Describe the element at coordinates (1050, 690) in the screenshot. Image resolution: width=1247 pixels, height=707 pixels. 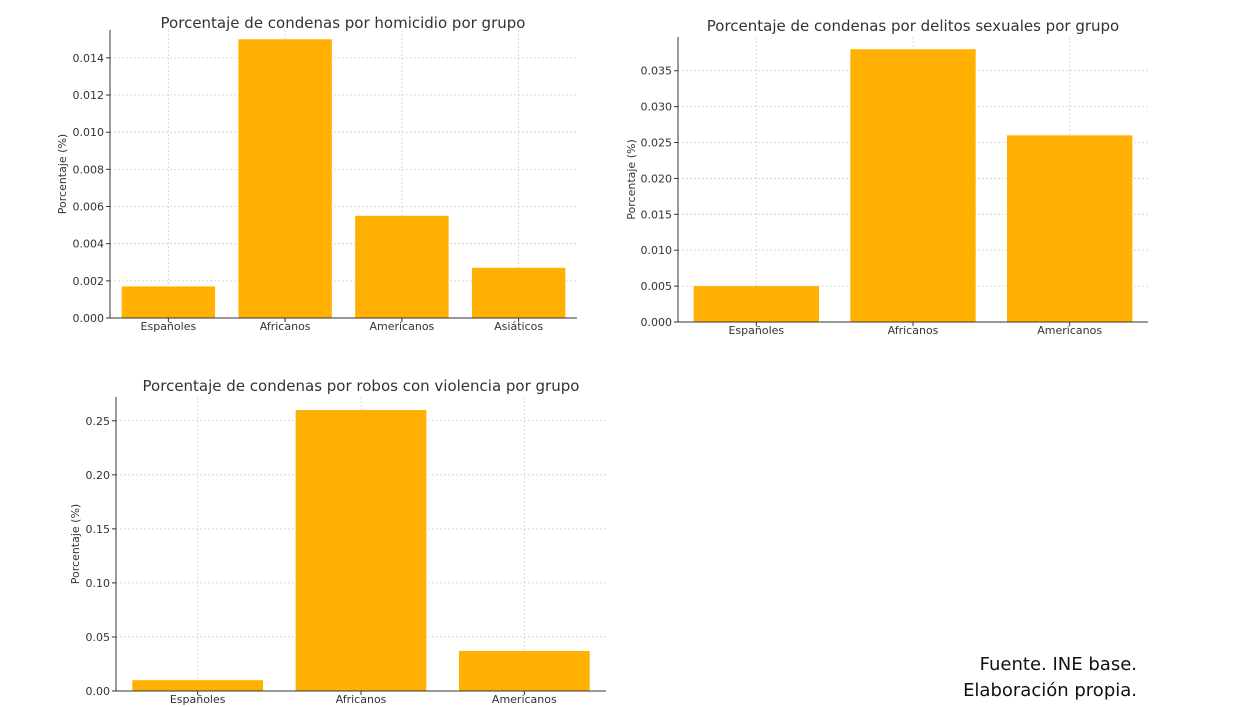
I see `source-note-line2: Elaboración propia.` at that location.